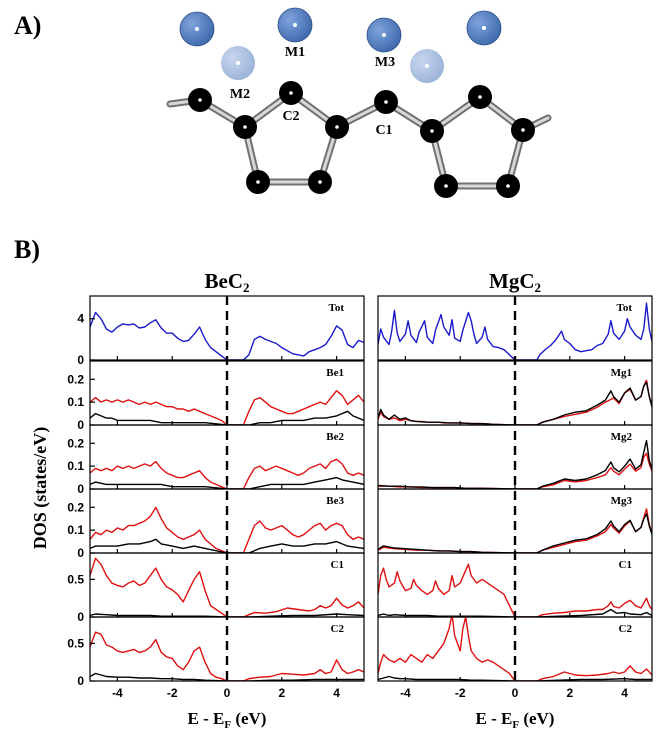  What do you see at coordinates (335, 437) in the screenshot?
I see `panel-label: Be2` at bounding box center [335, 437].